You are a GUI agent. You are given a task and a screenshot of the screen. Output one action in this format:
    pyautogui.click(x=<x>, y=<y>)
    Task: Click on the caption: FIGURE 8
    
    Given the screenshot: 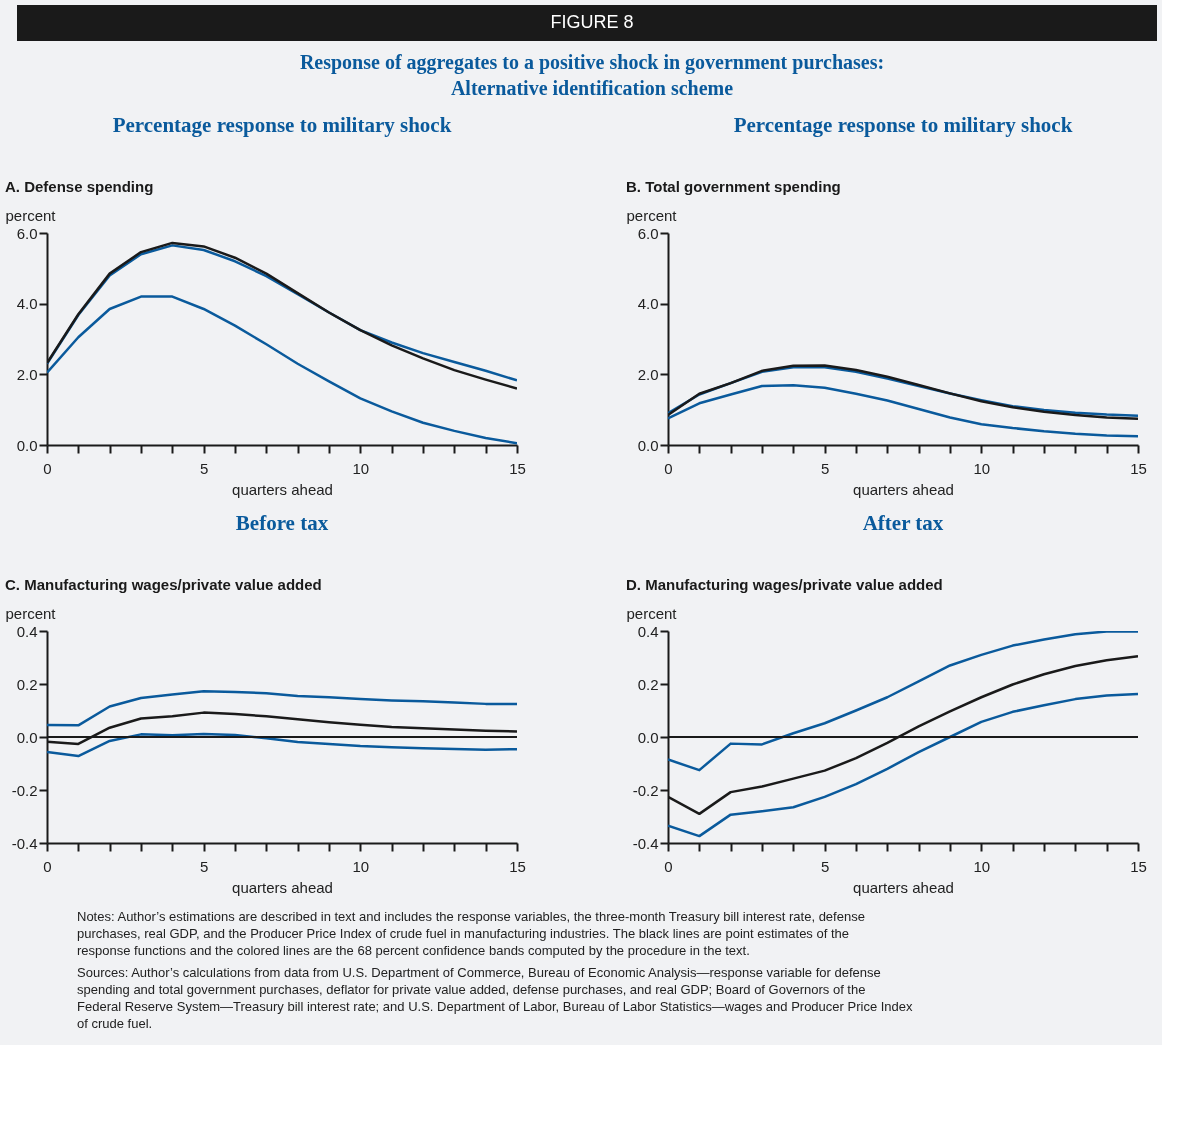 What is the action you would take?
    pyautogui.click(x=592, y=22)
    